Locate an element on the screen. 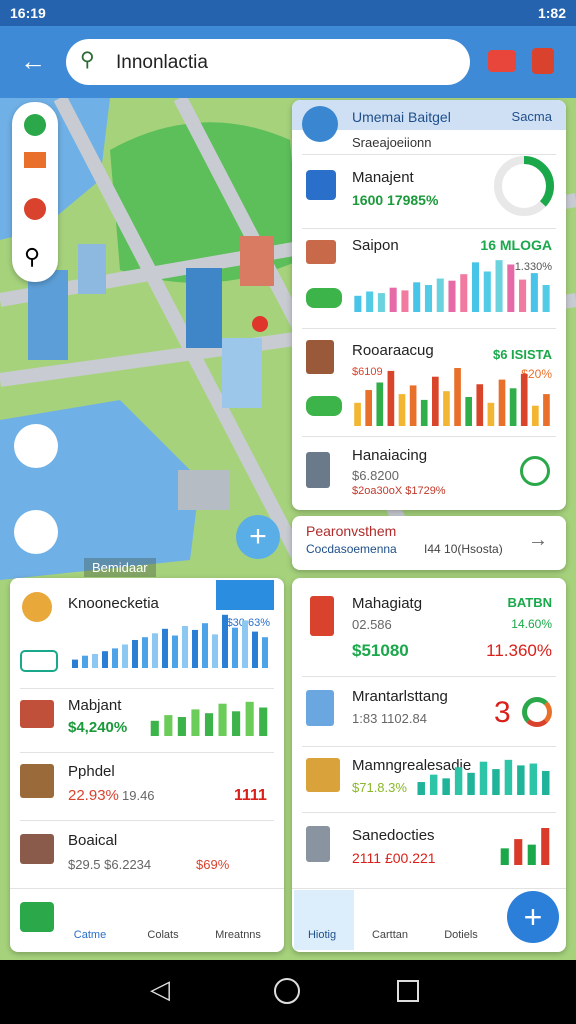  back-button: ← is located at coordinates (33, 61).